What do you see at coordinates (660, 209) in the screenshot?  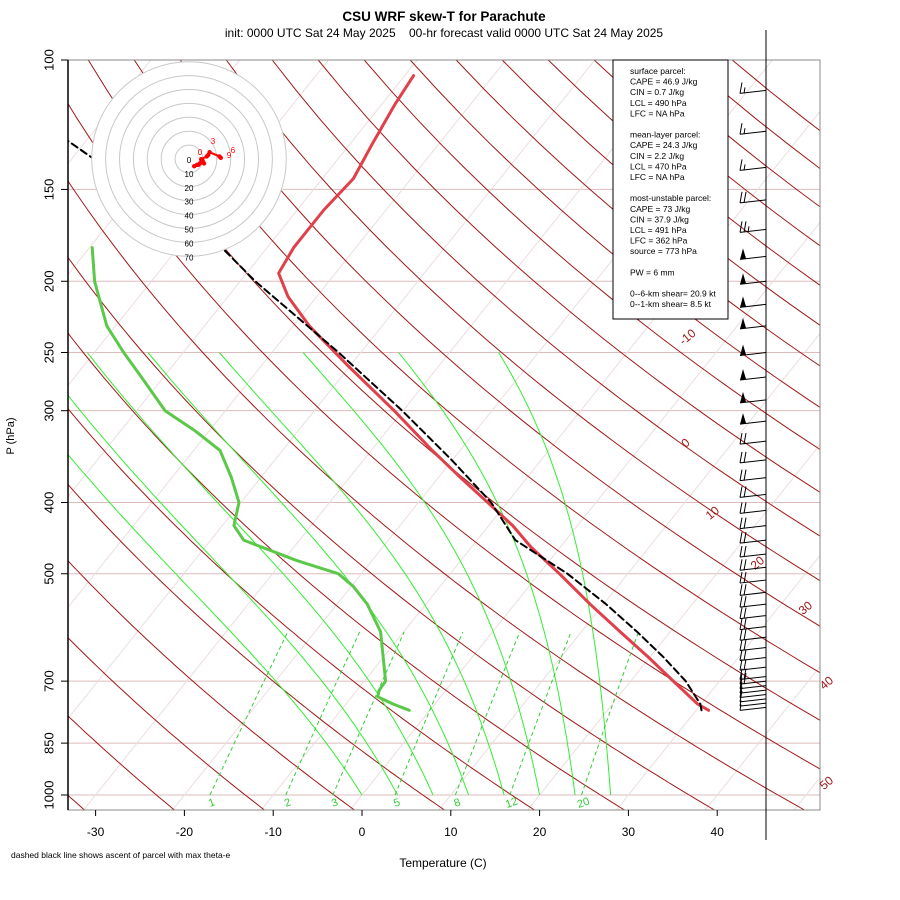 I see `most-unstable-parcel-stat: CAPE = 73 J/kg` at bounding box center [660, 209].